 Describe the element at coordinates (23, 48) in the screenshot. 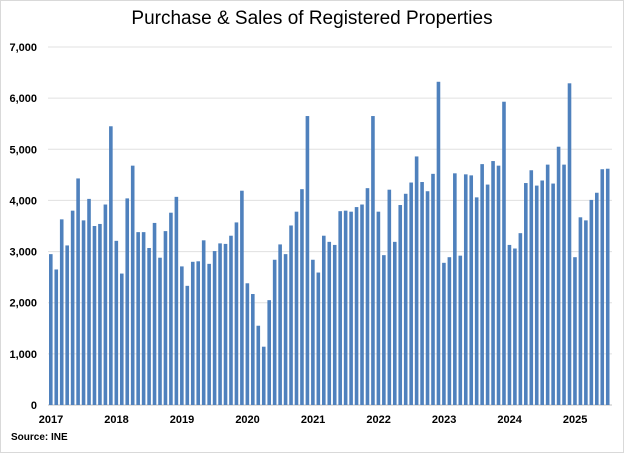

I see `y-tick-label: 7,000` at that location.